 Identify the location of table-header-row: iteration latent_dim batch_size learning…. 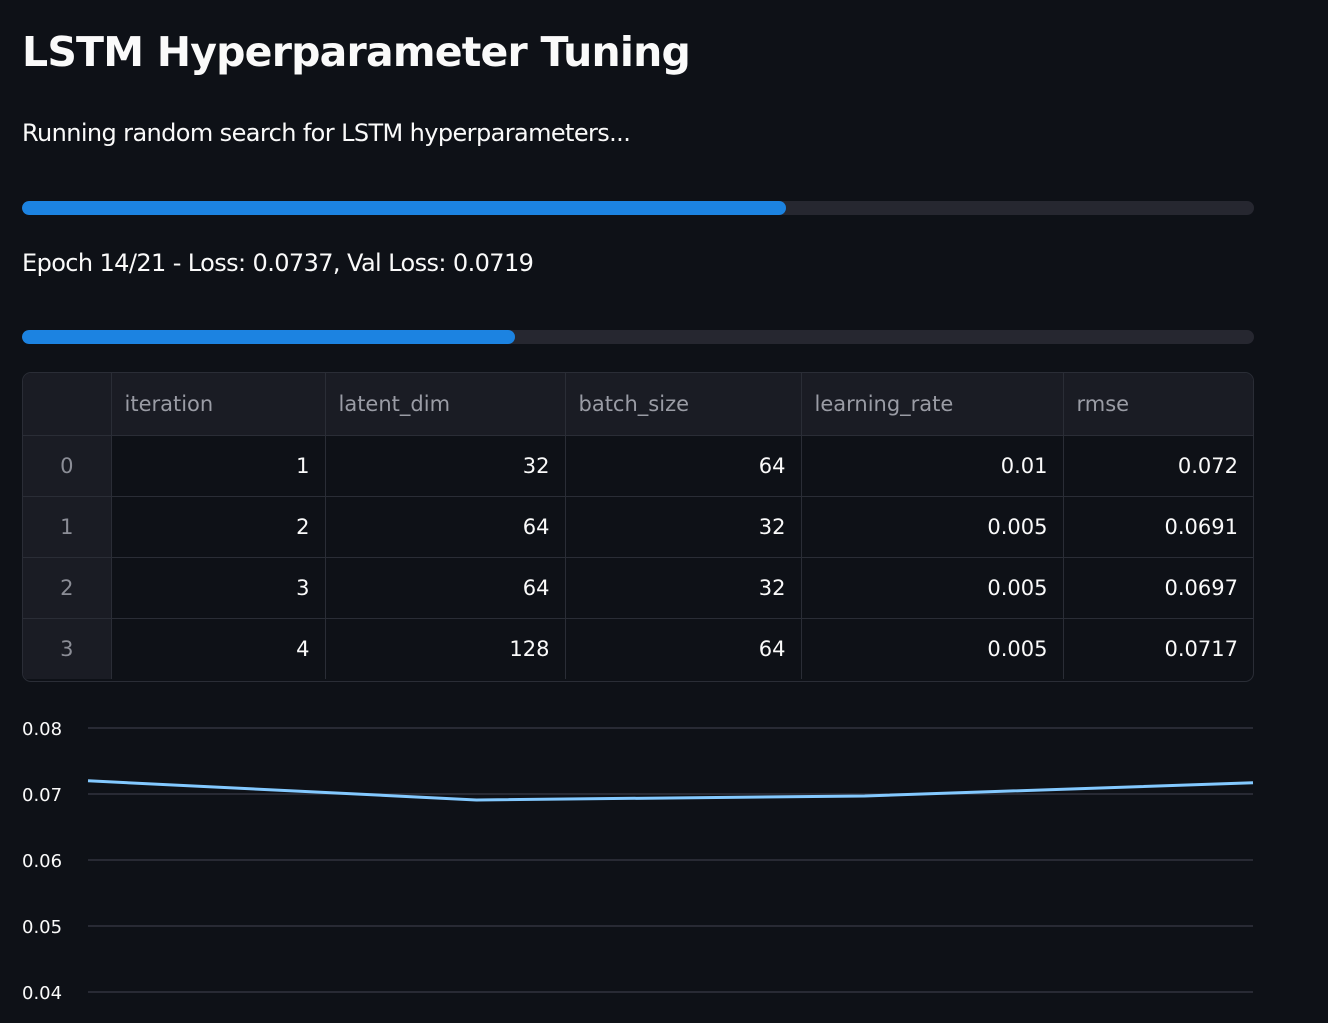
(638, 404).